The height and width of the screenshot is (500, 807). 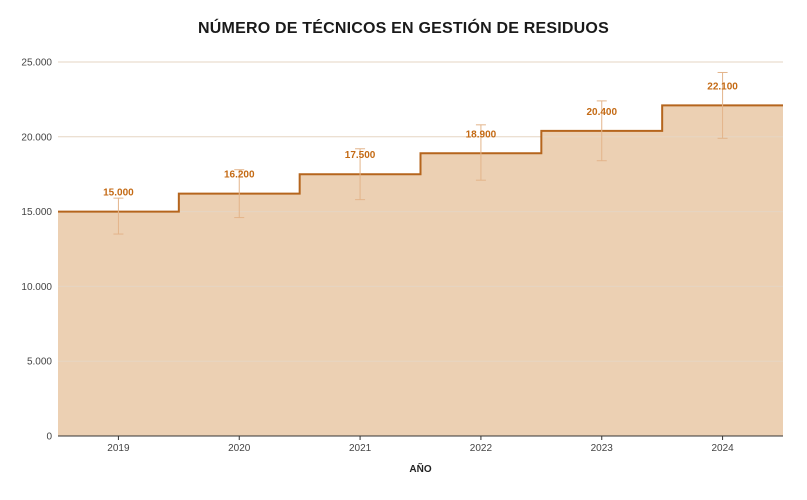 I want to click on x-tick-label: 2019, so click(x=118, y=448).